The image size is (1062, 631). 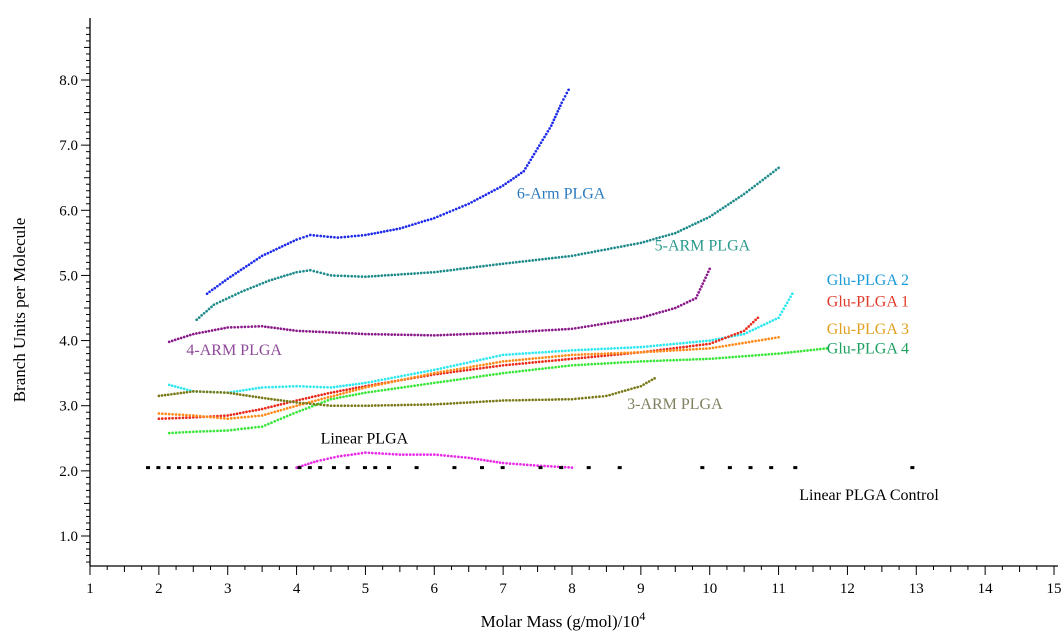 I want to click on series-4-arm-plga, so click(x=439, y=305).